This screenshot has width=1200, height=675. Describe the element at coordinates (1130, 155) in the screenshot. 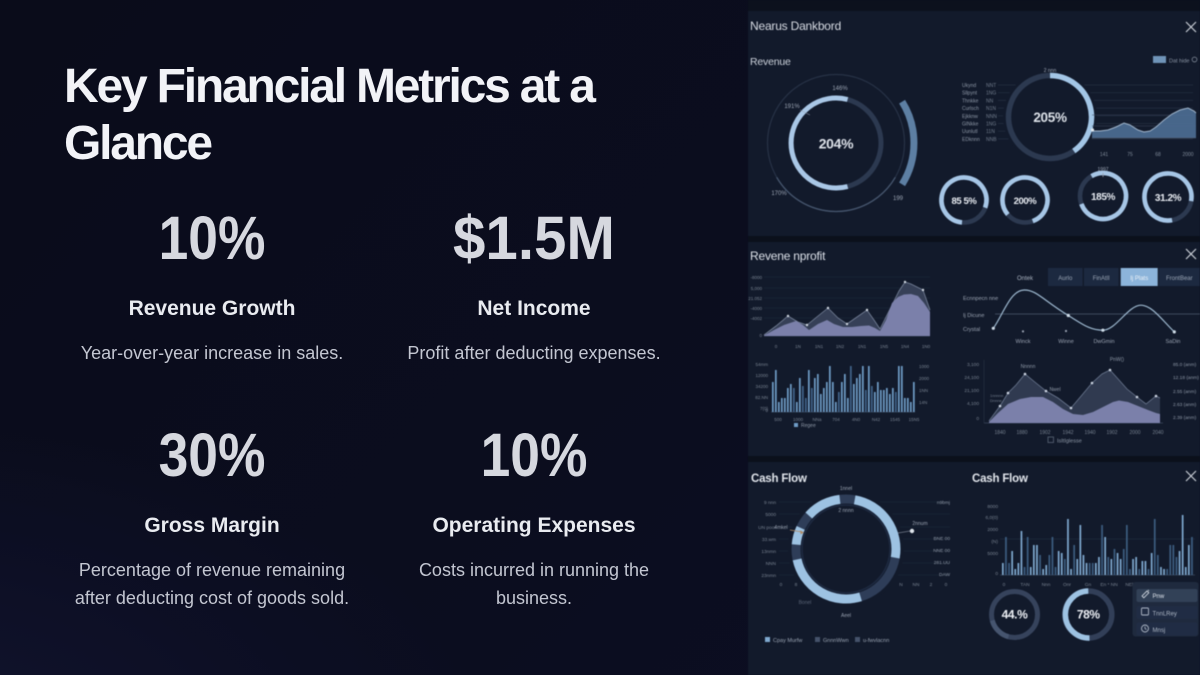

I see `svg-text: 75` at that location.